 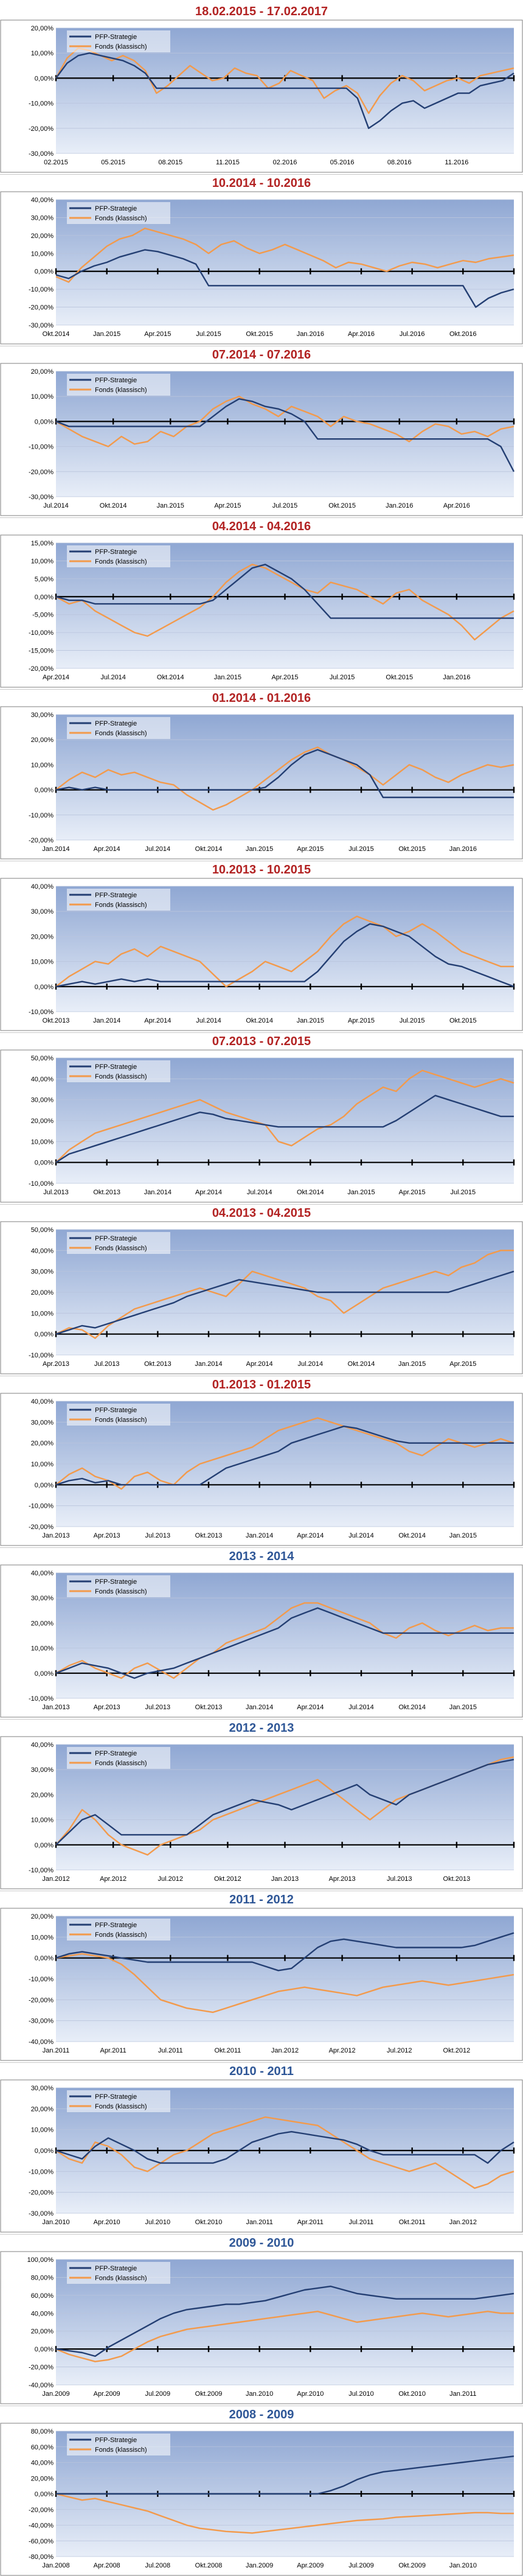 I want to click on x-tick-label: Okt.2014, so click(x=57, y=334).